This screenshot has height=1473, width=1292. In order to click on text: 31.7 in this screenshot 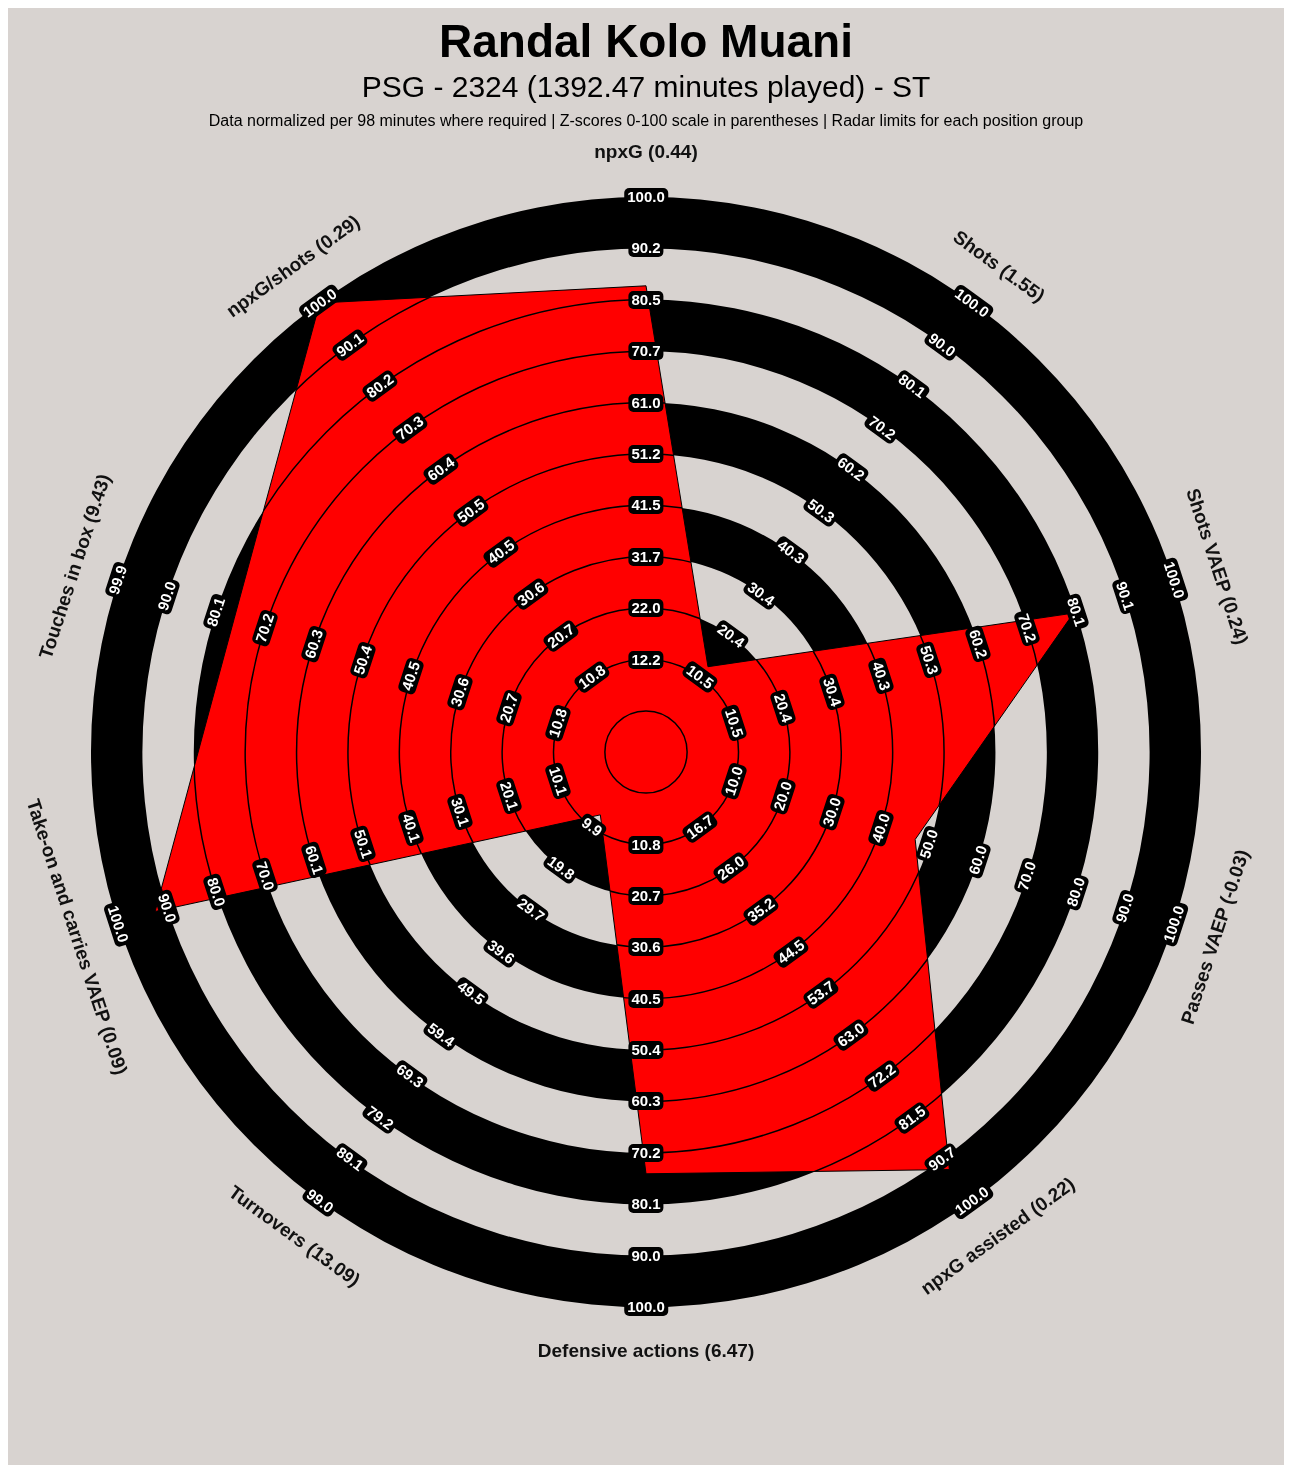, I will do `click(646, 556)`.